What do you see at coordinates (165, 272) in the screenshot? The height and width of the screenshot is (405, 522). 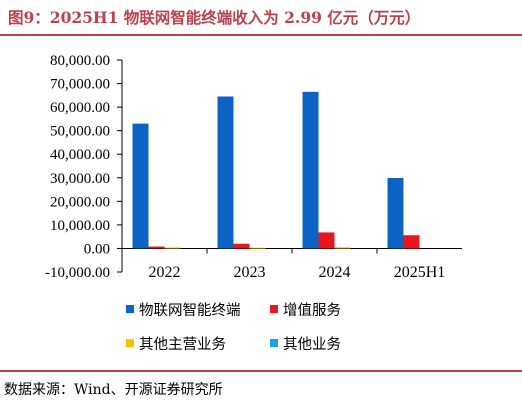 I see `x-tick-label: 2022` at bounding box center [165, 272].